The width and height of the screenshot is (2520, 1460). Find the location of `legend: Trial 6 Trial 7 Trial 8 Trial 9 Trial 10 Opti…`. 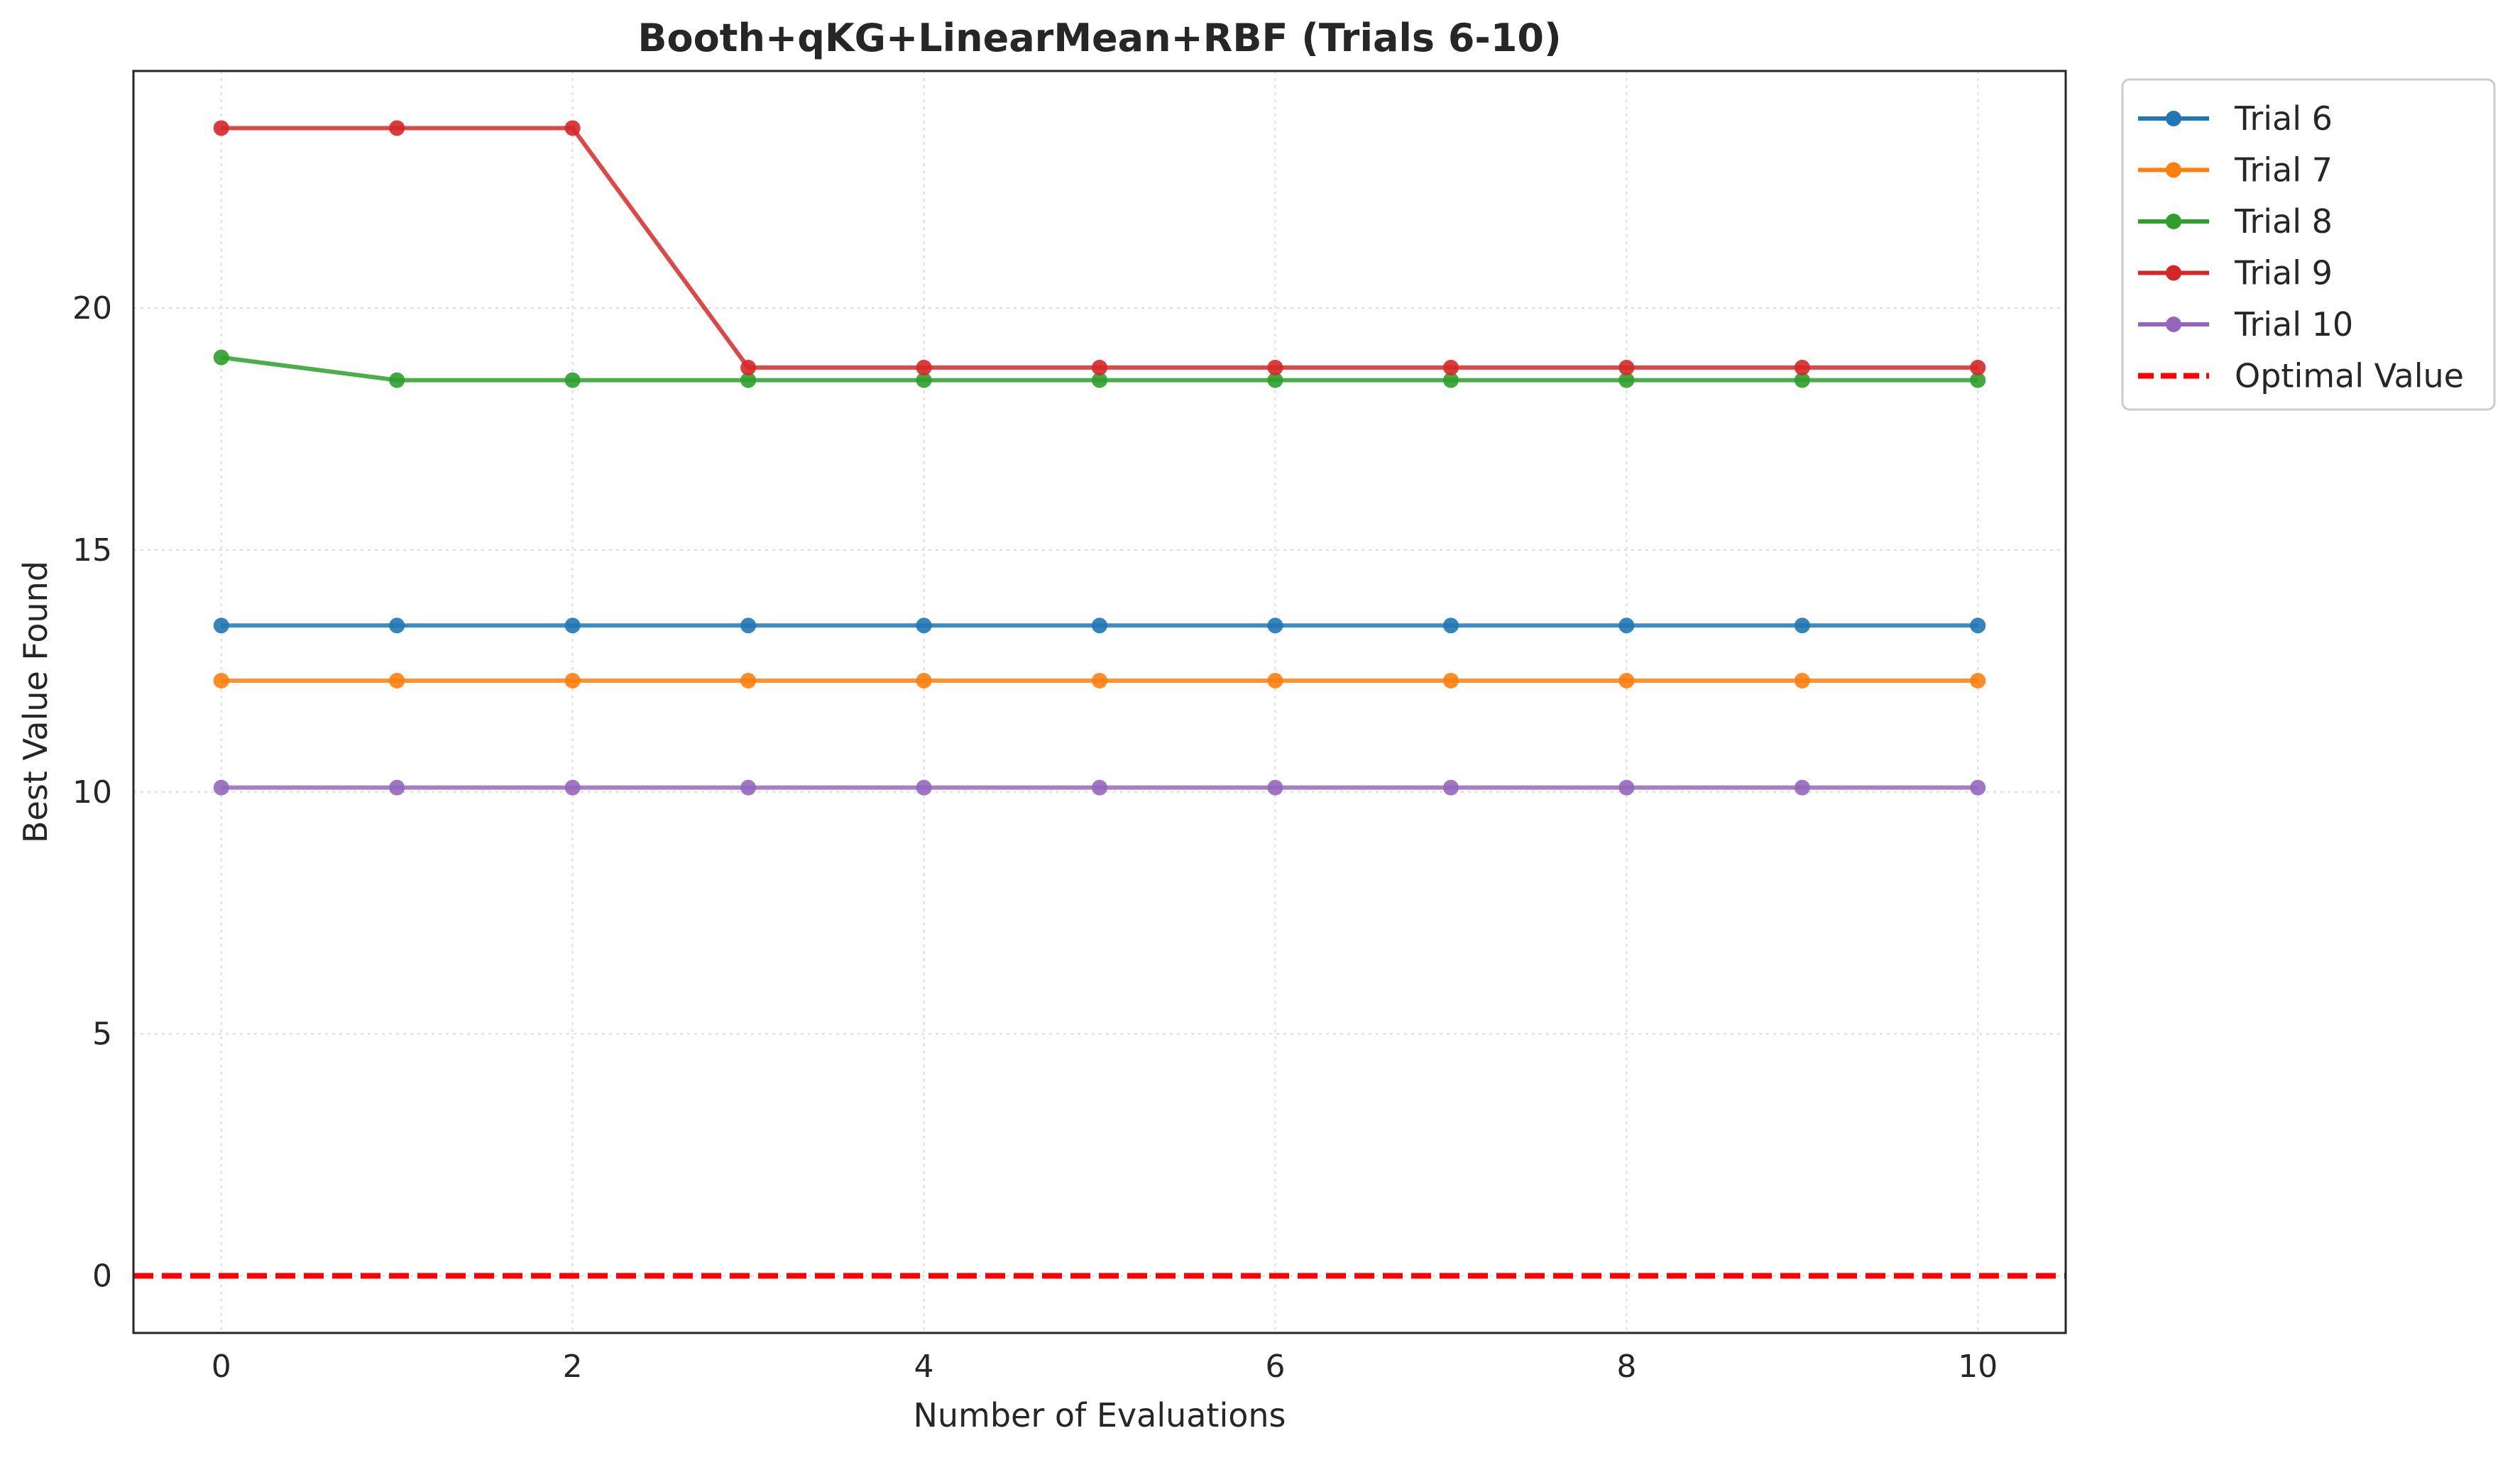

legend: Trial 6 Trial 7 Trial 8 Trial 9 Trial 10 Opti… is located at coordinates (2309, 244).